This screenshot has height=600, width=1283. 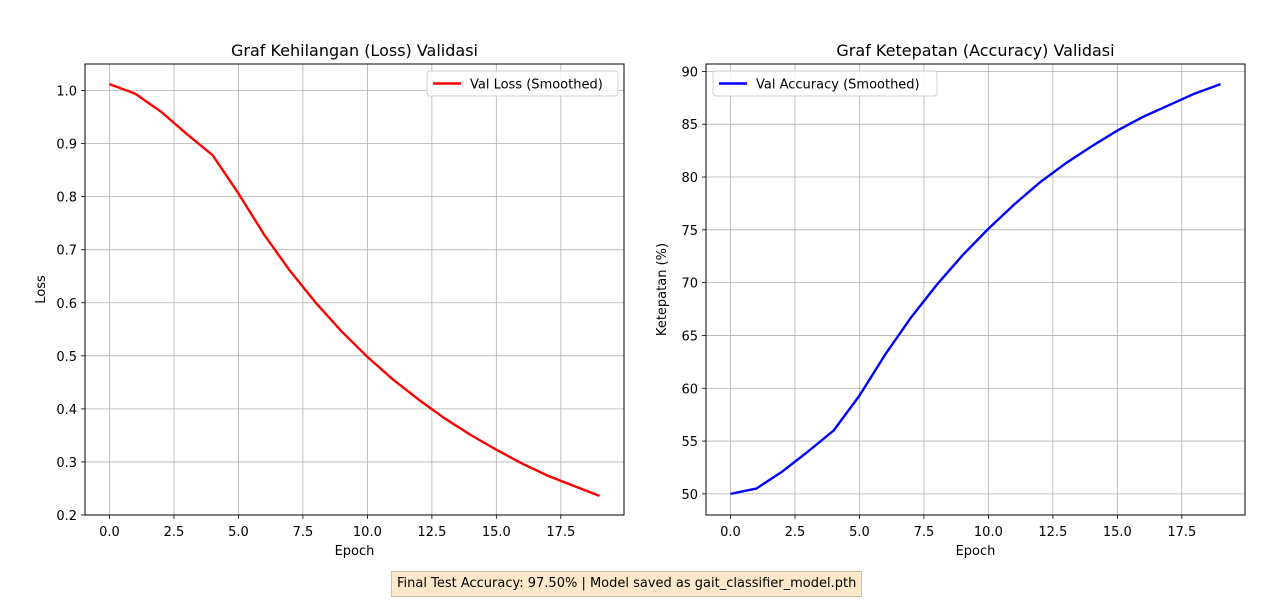 I want to click on accuracy-x-tick-label: 5.0, so click(x=859, y=532).